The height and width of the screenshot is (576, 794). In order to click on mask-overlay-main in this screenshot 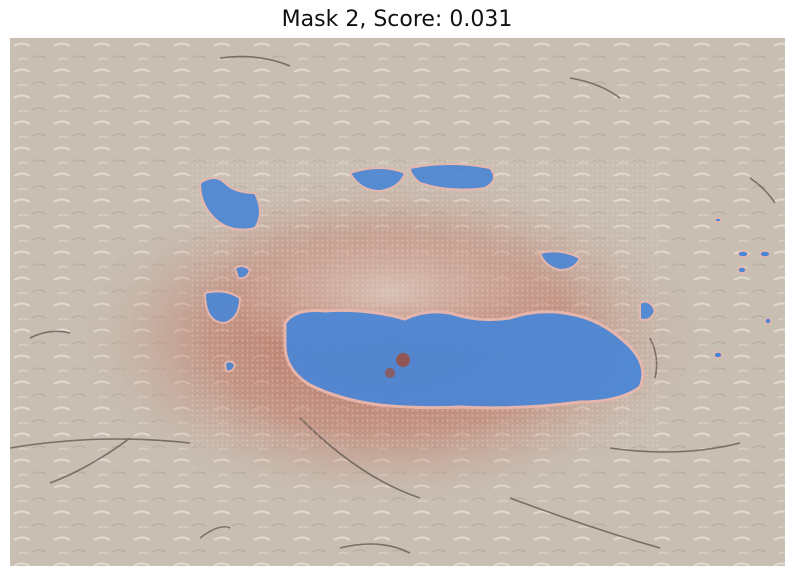, I will do `click(464, 359)`.